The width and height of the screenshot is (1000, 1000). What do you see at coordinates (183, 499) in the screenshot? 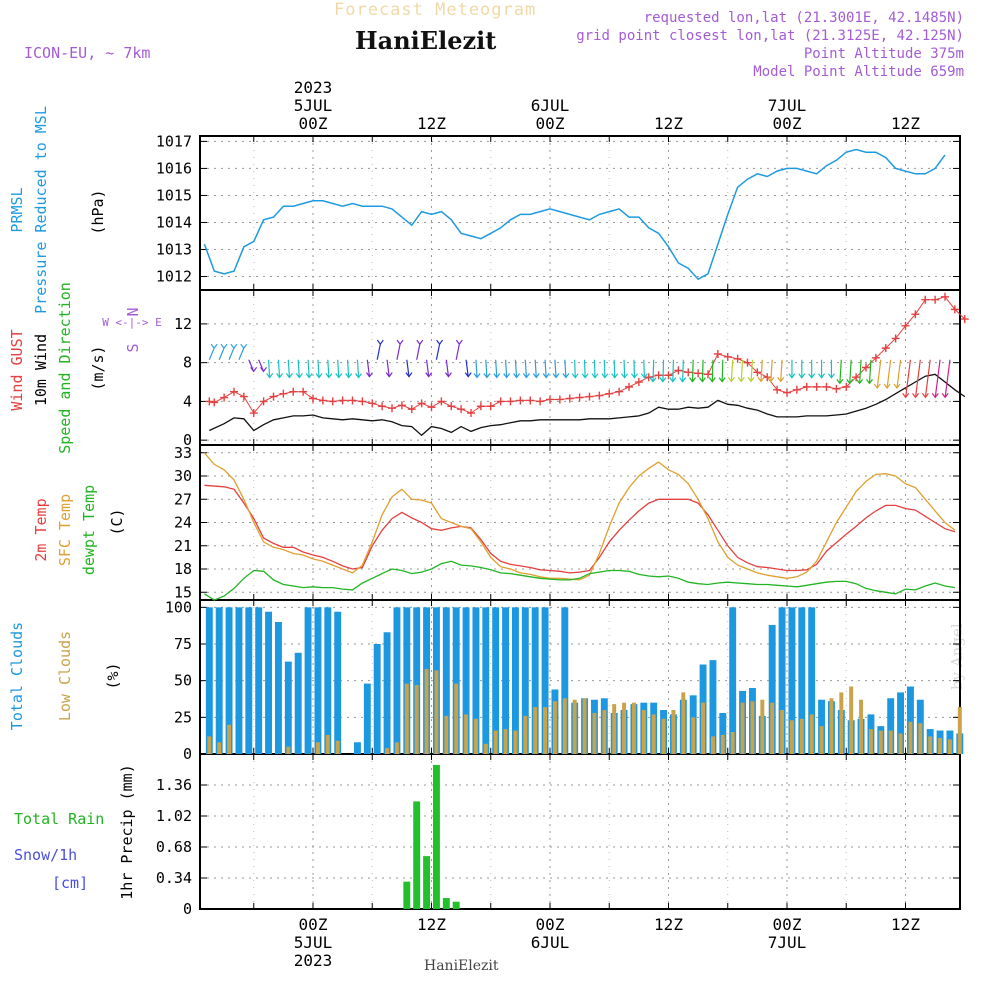
I see `ytick-label: 27` at bounding box center [183, 499].